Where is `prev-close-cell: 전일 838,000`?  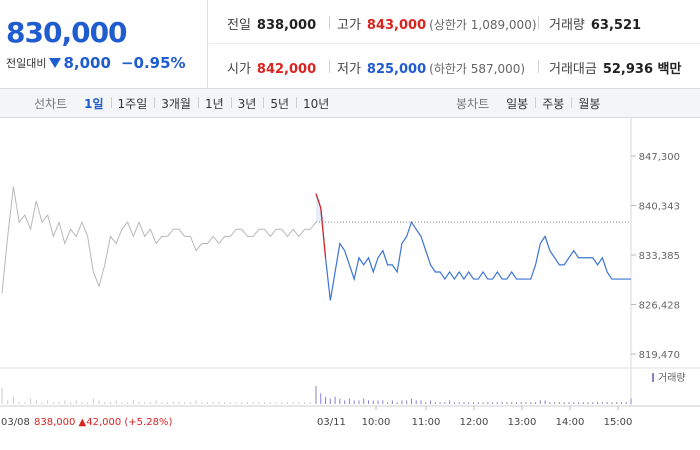 prev-close-cell: 전일 838,000 is located at coordinates (271, 23).